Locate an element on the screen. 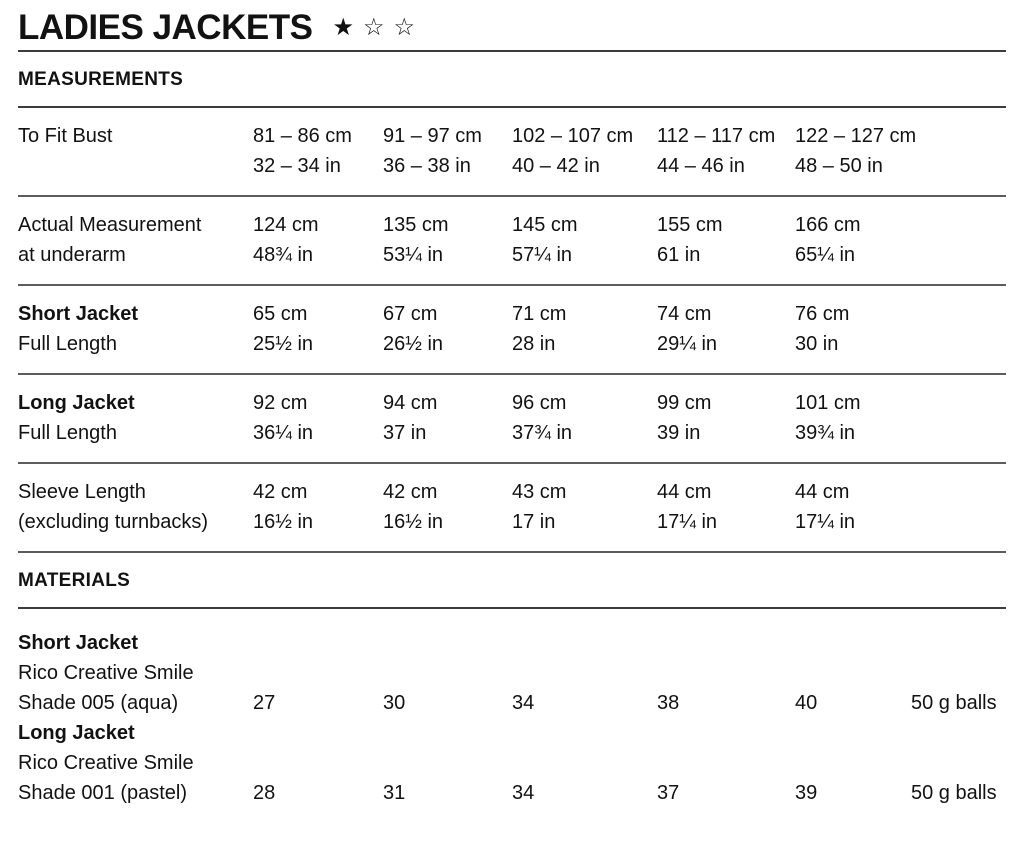 This screenshot has height=854, width=1024. size-cell: 166 cm 65¼ in is located at coordinates (828, 240).